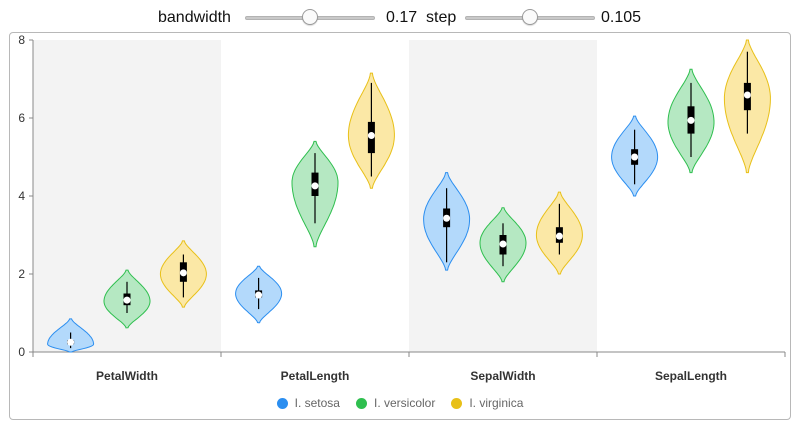 This screenshot has height=428, width=800. What do you see at coordinates (21, 352) in the screenshot?
I see `y-tick-label: 0` at bounding box center [21, 352].